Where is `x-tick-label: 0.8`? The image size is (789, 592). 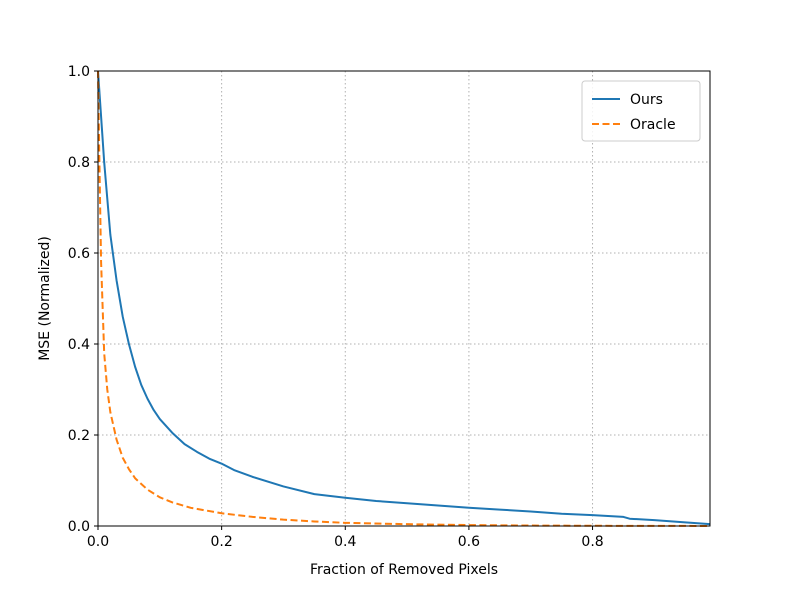
x-tick-label: 0.8 is located at coordinates (592, 542).